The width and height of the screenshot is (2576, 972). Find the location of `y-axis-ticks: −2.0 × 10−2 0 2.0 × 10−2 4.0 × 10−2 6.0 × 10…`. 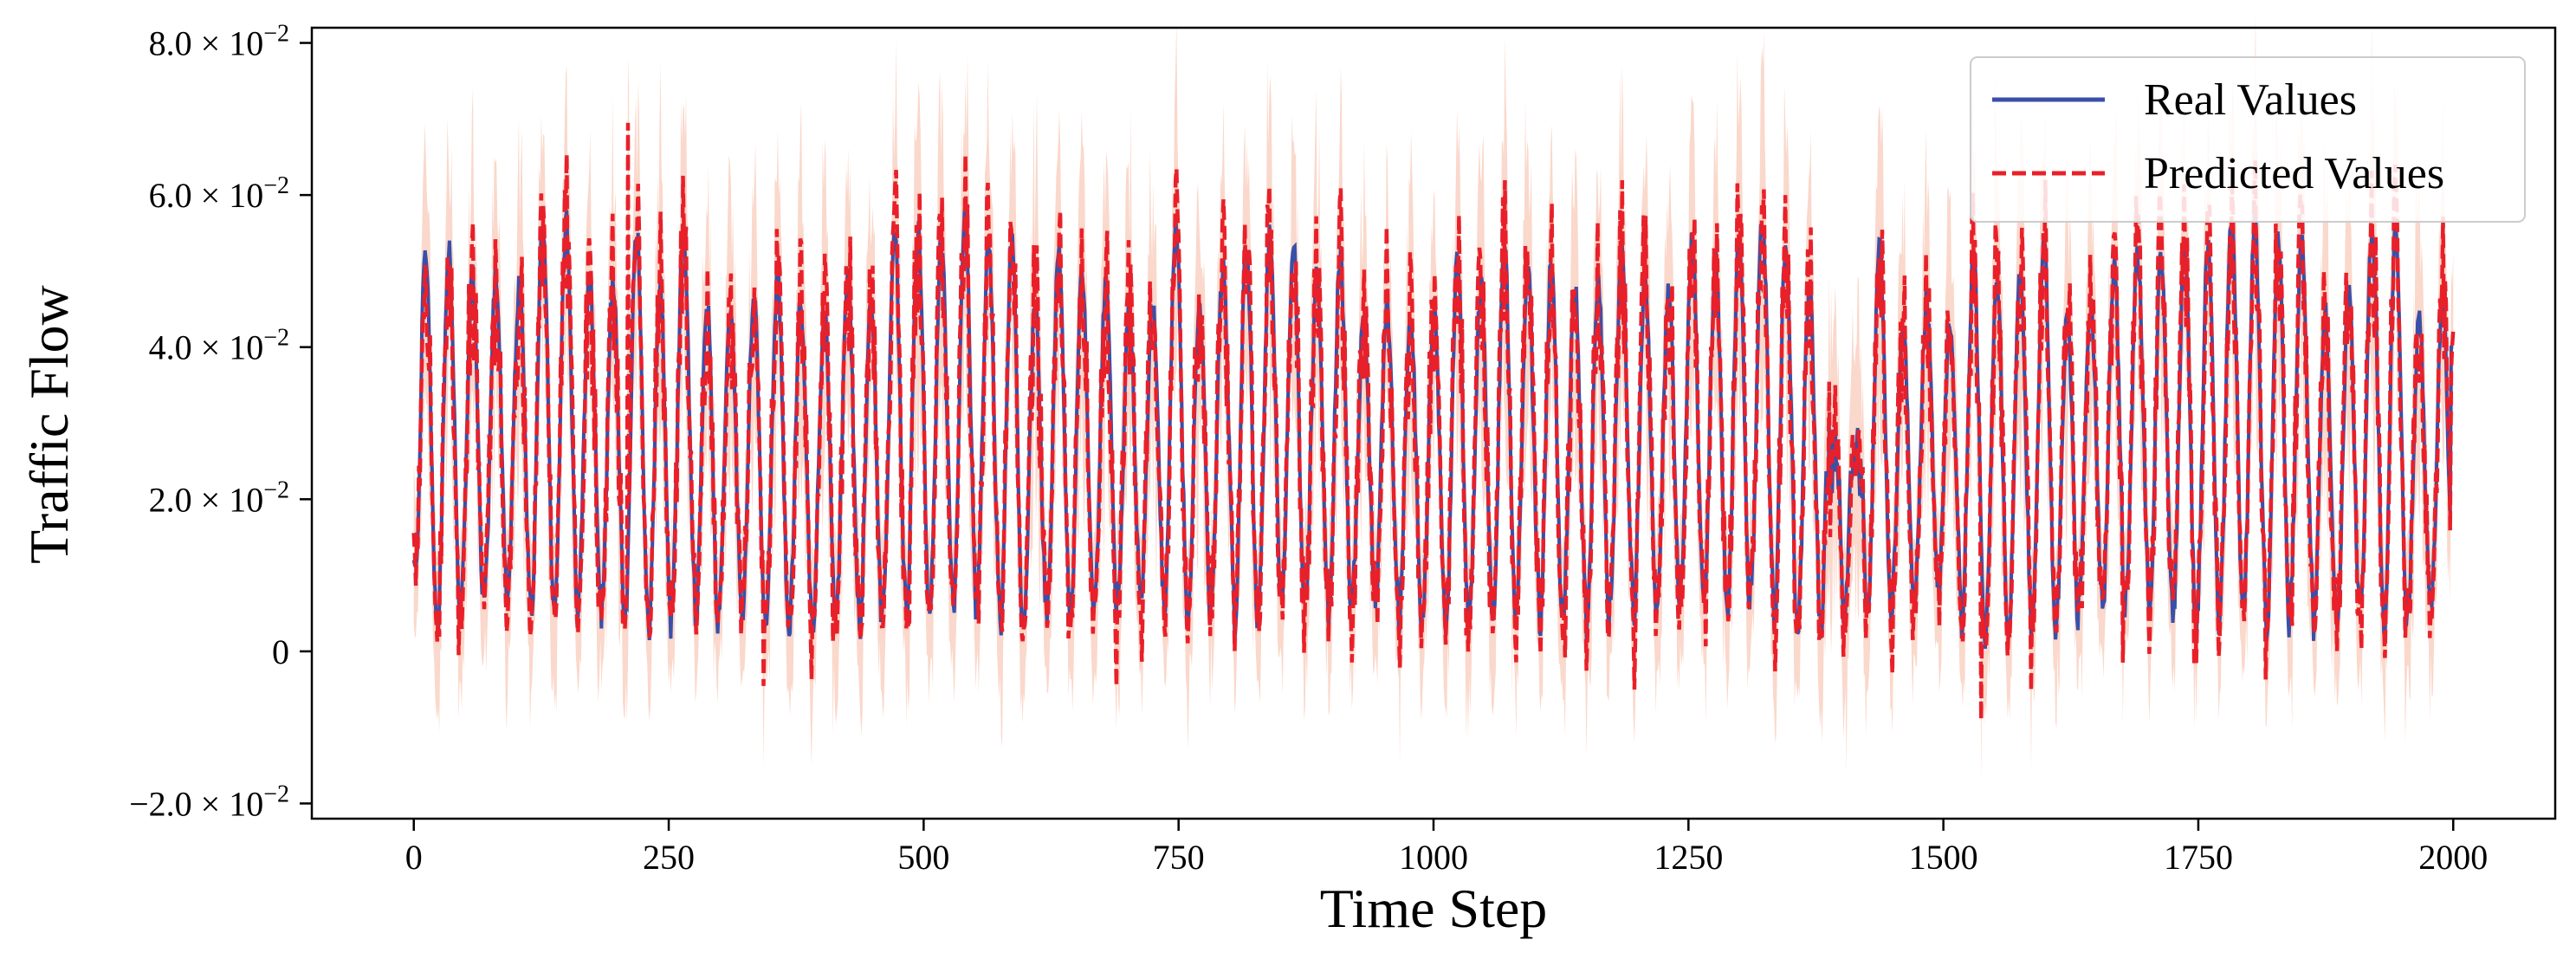

y-axis-ticks: −2.0 × 10−2 0 2.0 × 10−2 4.0 × 10−2 6.0 × 10… is located at coordinates (220, 422).